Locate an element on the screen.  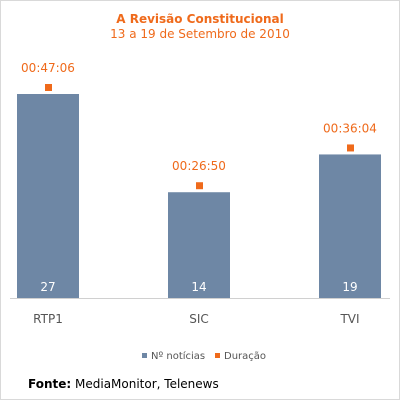
x-tick-label: SIC is located at coordinates (199, 319).